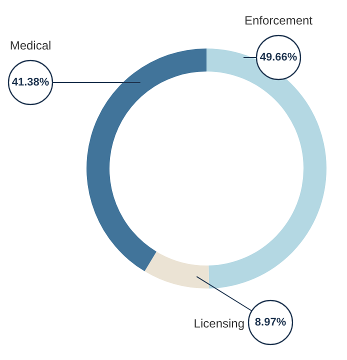  Describe the element at coordinates (279, 21) in the screenshot. I see `slice-label: Enforcement` at that location.